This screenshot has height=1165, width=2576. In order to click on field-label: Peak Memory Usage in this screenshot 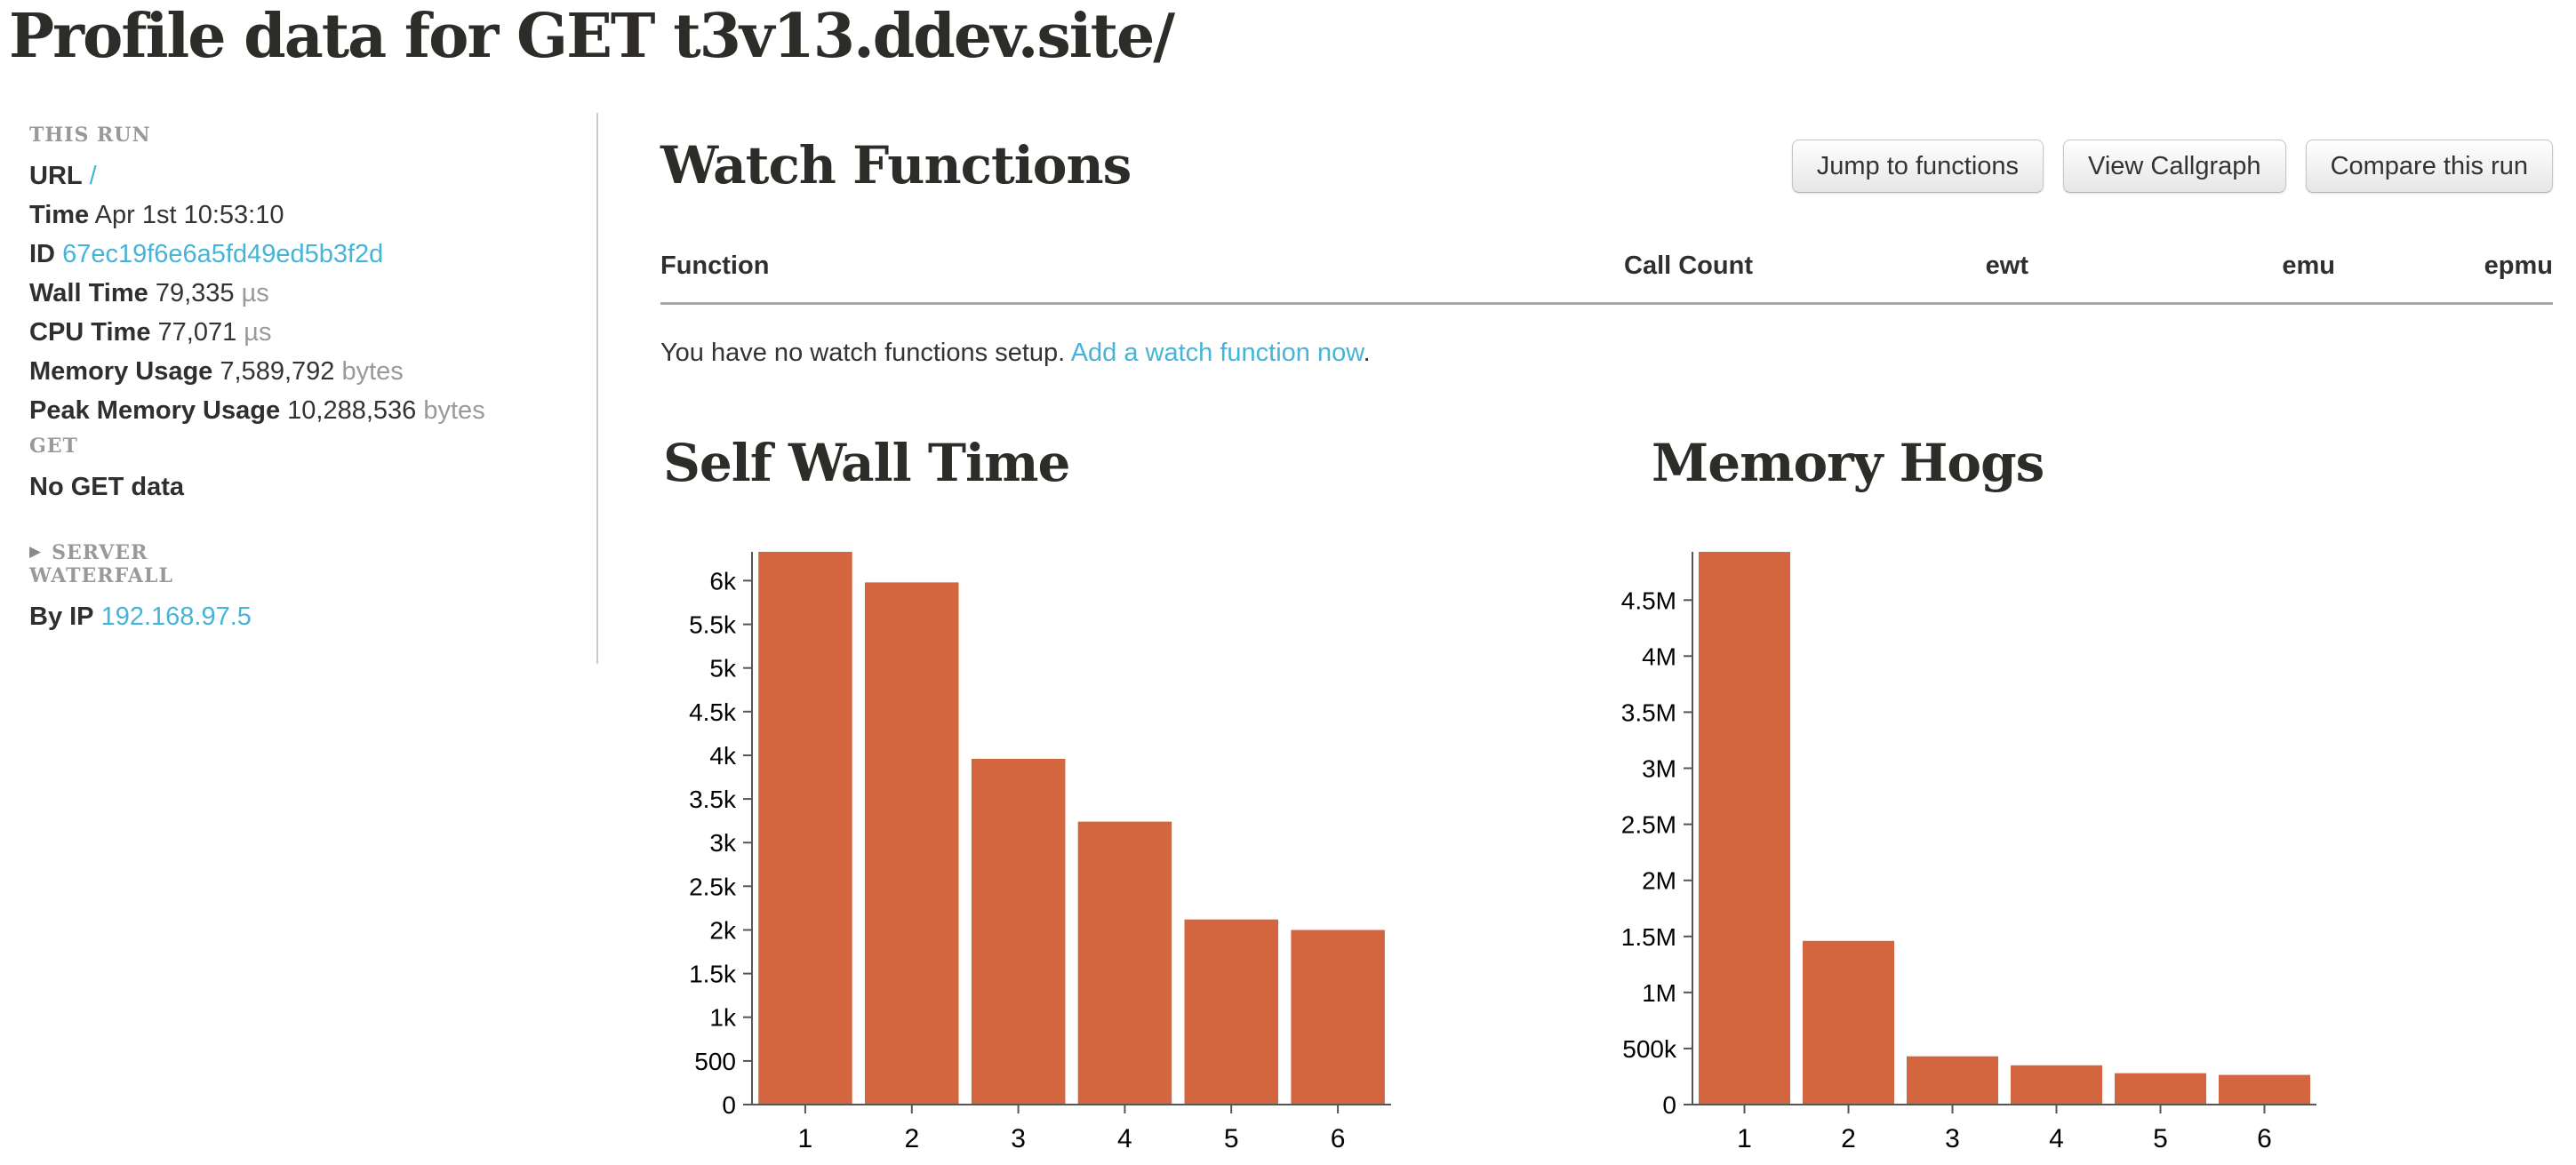, I will do `click(155, 411)`.